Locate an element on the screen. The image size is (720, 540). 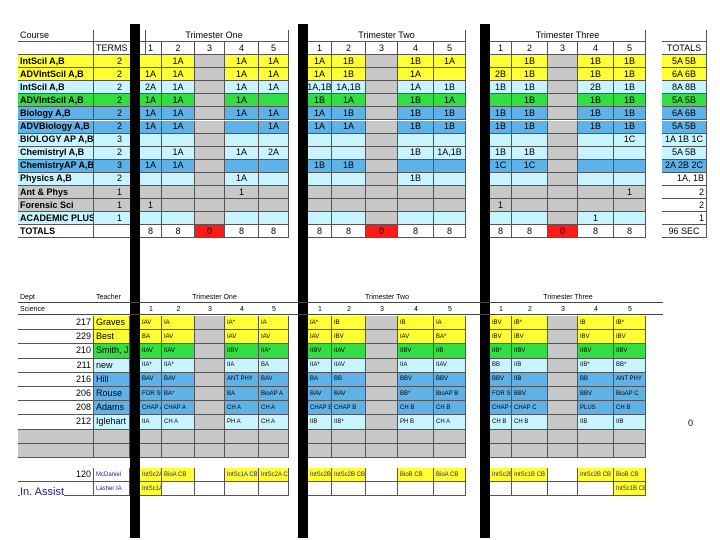
teacher-name is located at coordinates (112, 436).